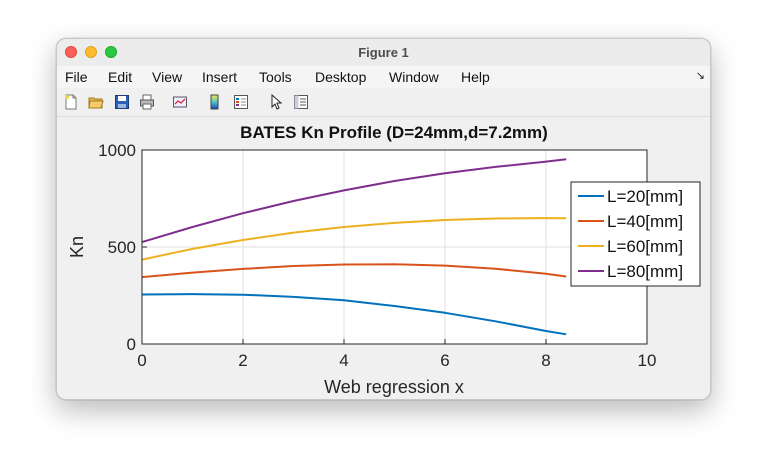 This screenshot has height=473, width=765. I want to click on menu-help: Help, so click(475, 77).